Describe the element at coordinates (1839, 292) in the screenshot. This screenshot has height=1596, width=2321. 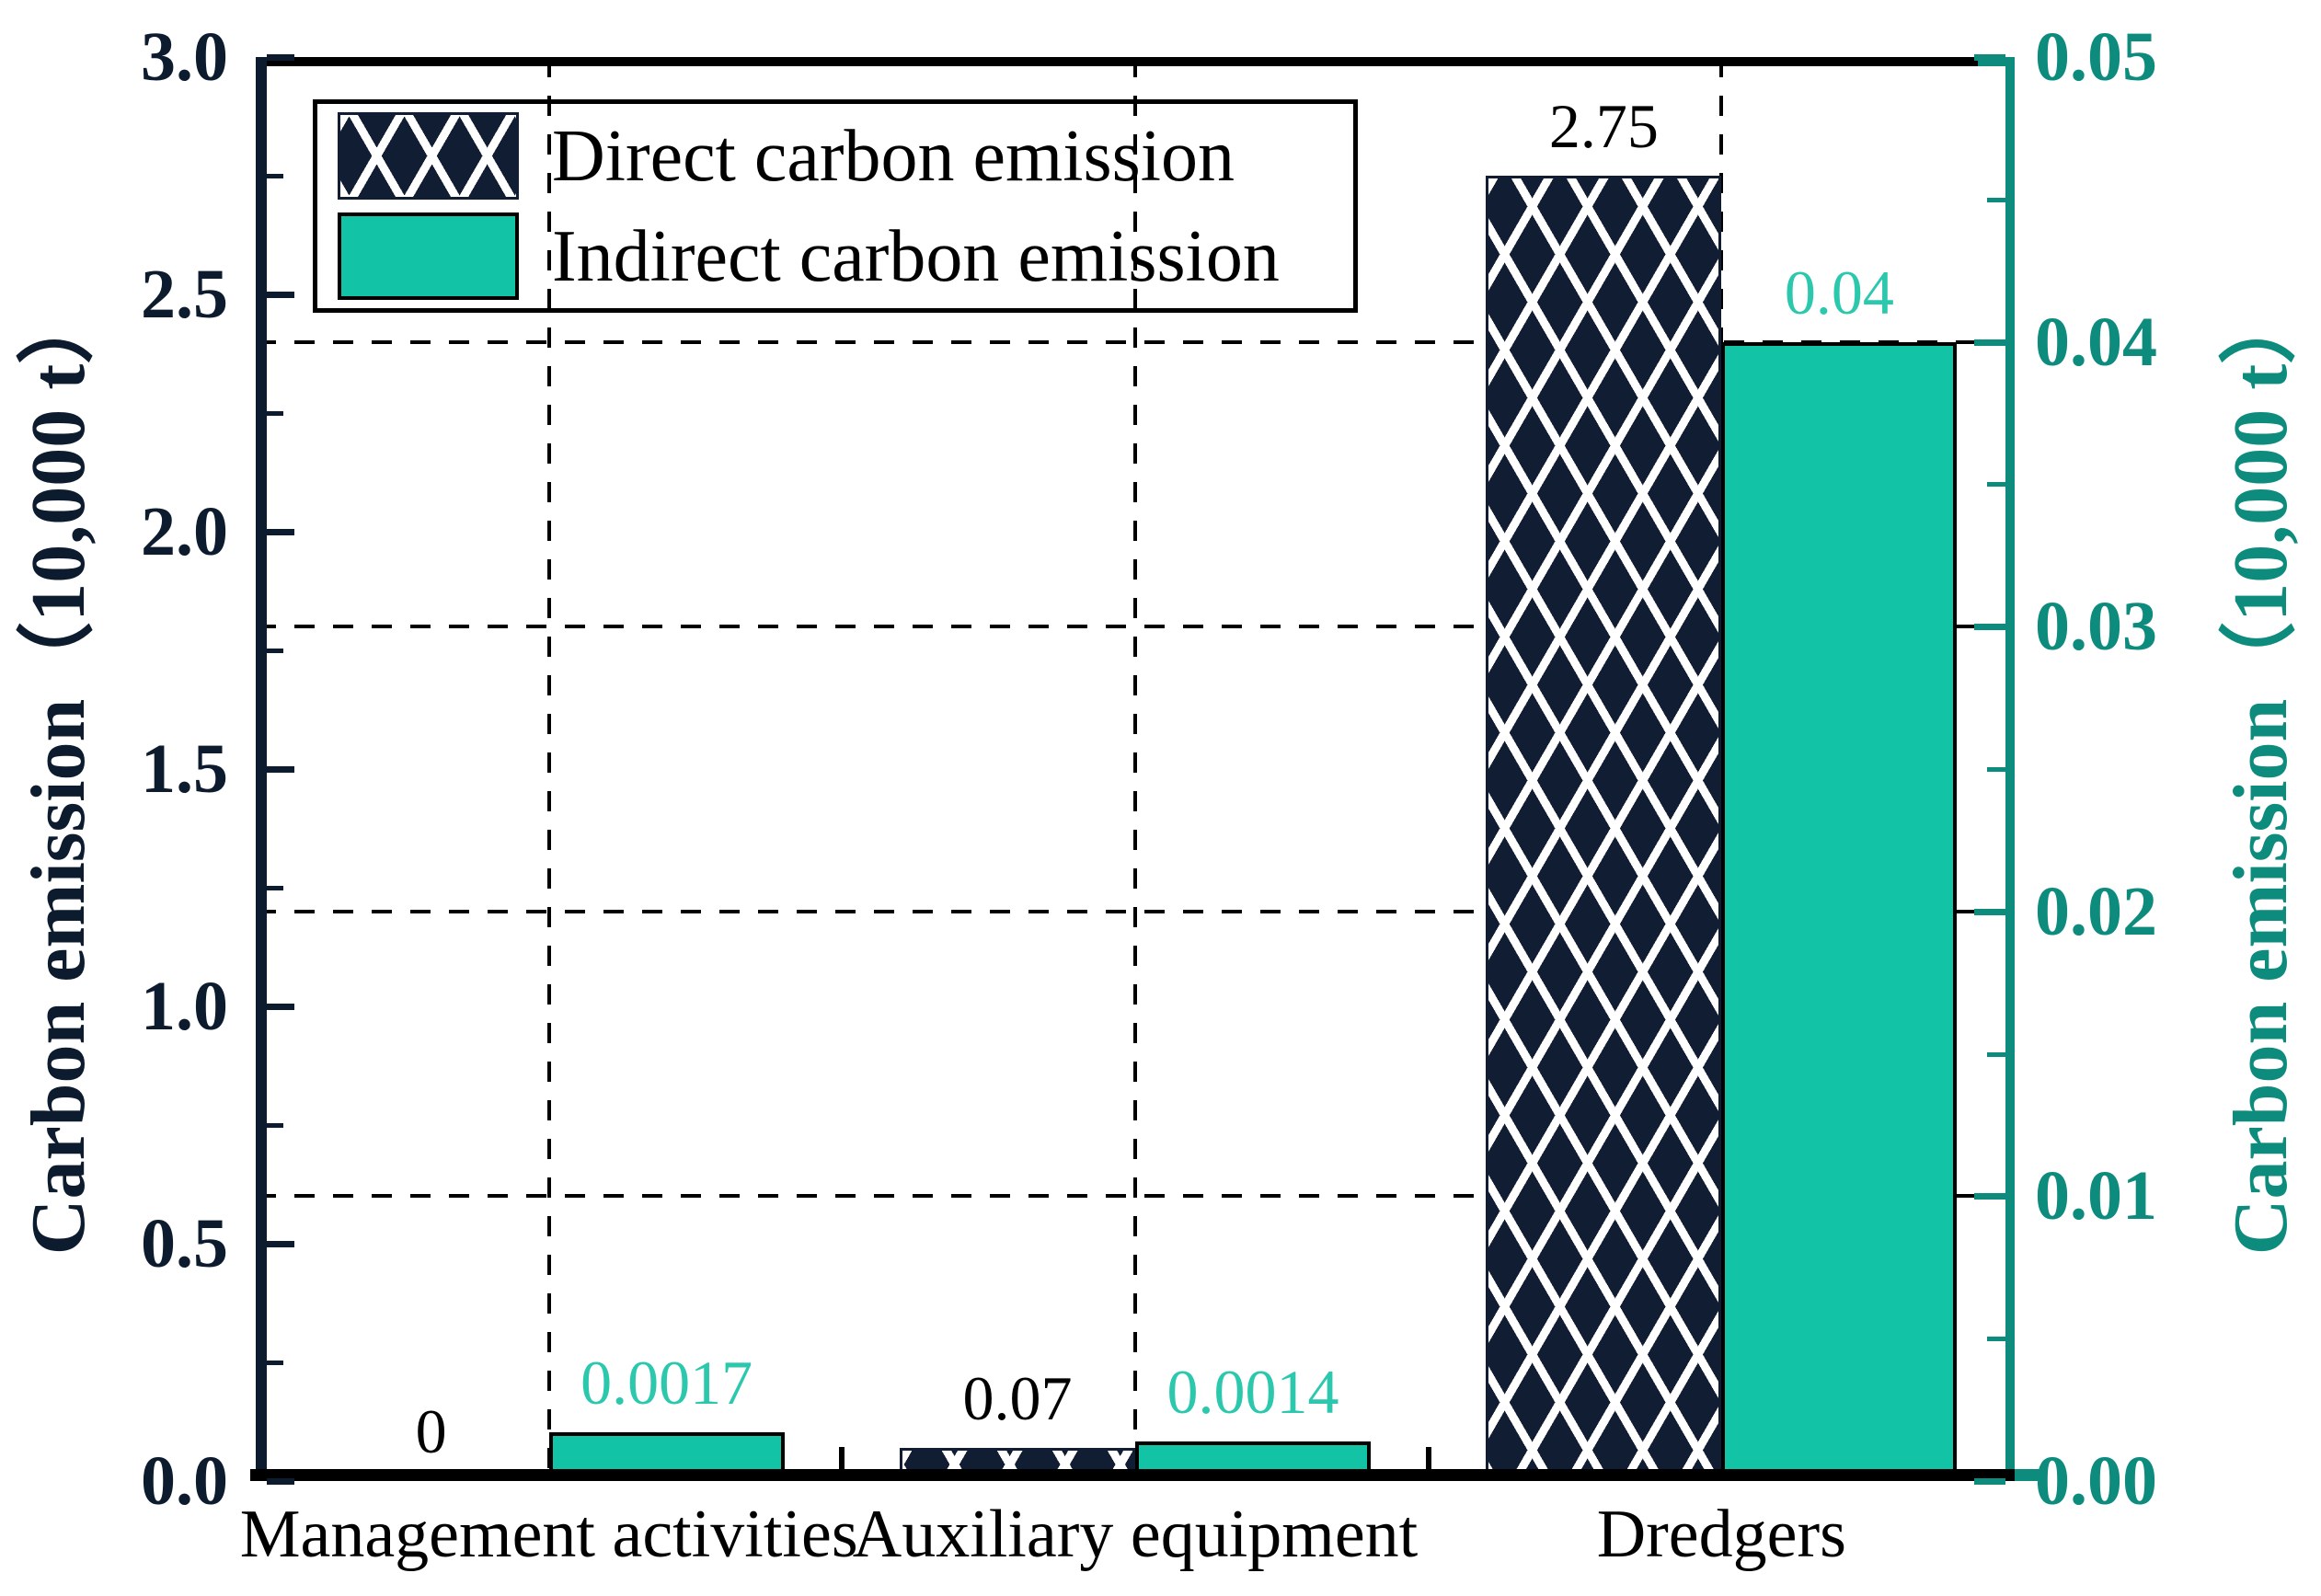
I see `bar-value-label: 0.04` at that location.